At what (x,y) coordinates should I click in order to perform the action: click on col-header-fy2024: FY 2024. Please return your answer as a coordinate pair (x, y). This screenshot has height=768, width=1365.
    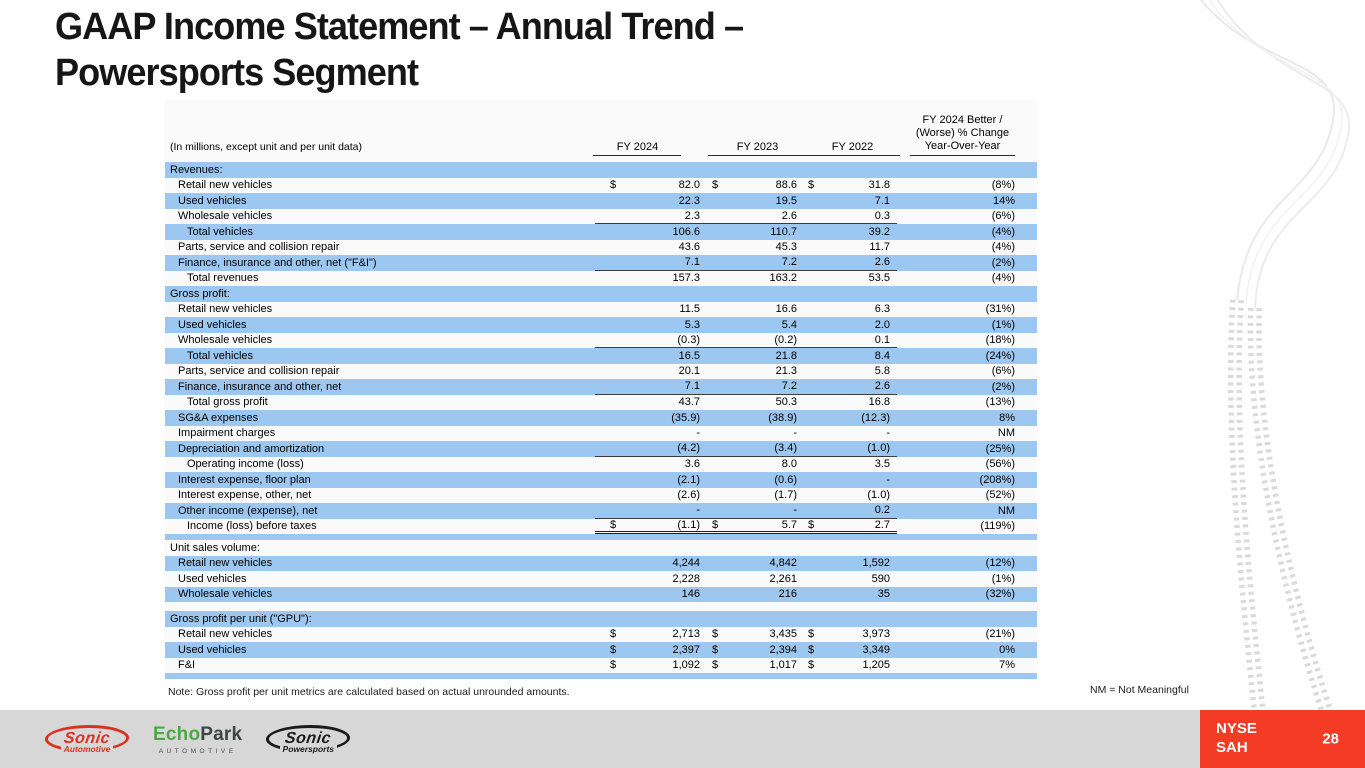
    Looking at the image, I should click on (637, 147).